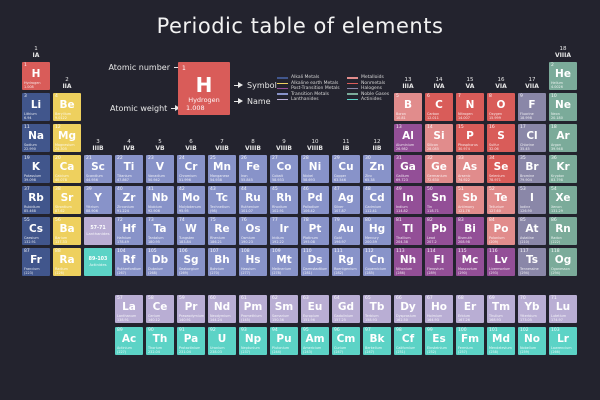 This screenshot has width=600, height=400. Describe the element at coordinates (61, 269) in the screenshot. I see `element-name: Radium` at that location.